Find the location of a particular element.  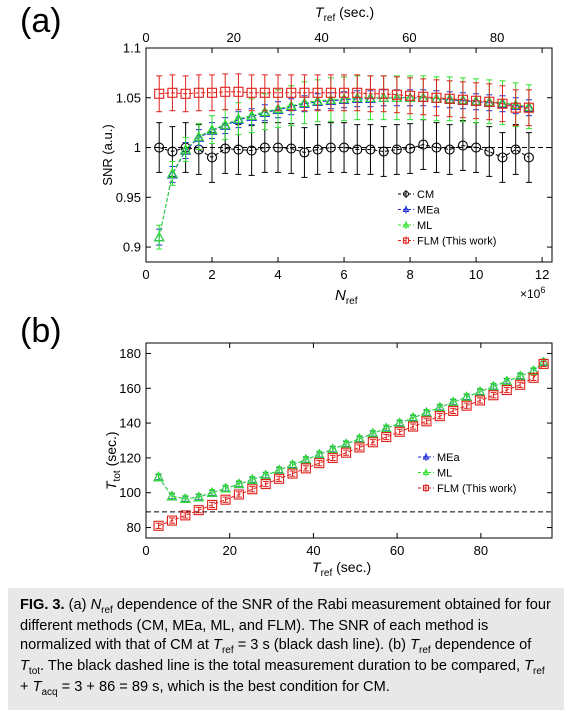

top-x-tick-label: 40 is located at coordinates (321, 37).